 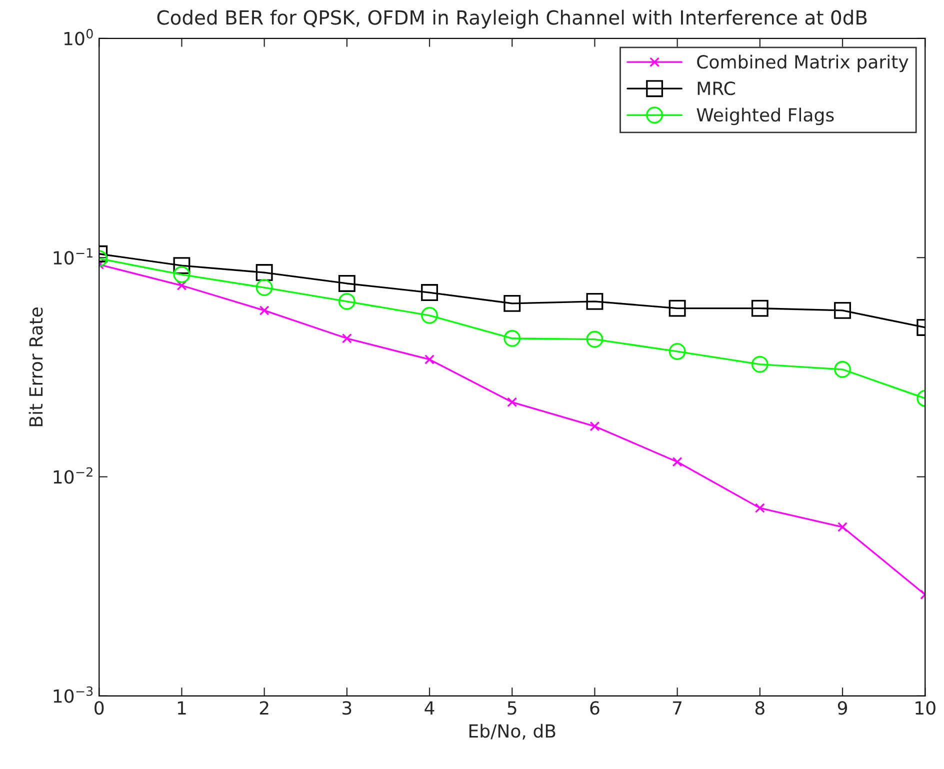 What do you see at coordinates (429, 708) in the screenshot?
I see `x-tick-label: 4` at bounding box center [429, 708].